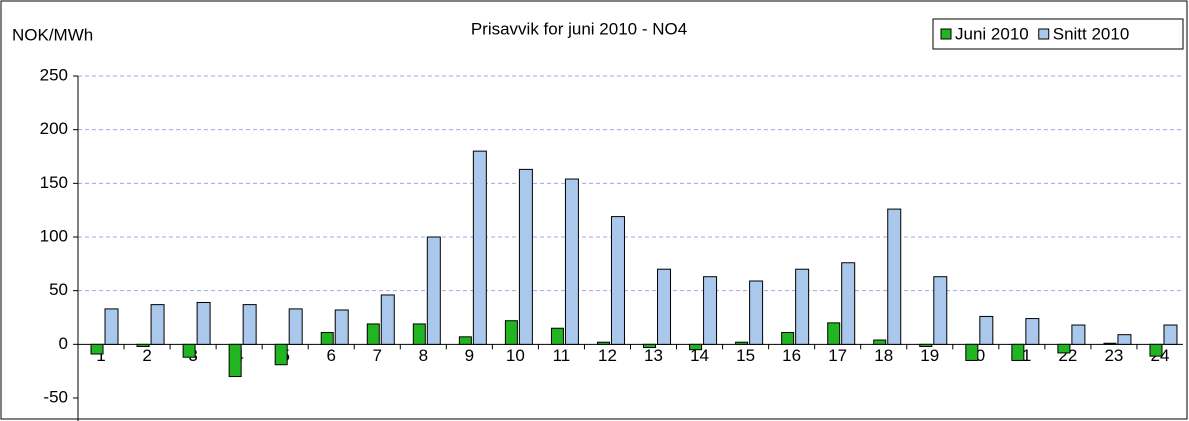 This screenshot has height=421, width=1189. What do you see at coordinates (423, 355) in the screenshot?
I see `x-tick-label: 8` at bounding box center [423, 355].